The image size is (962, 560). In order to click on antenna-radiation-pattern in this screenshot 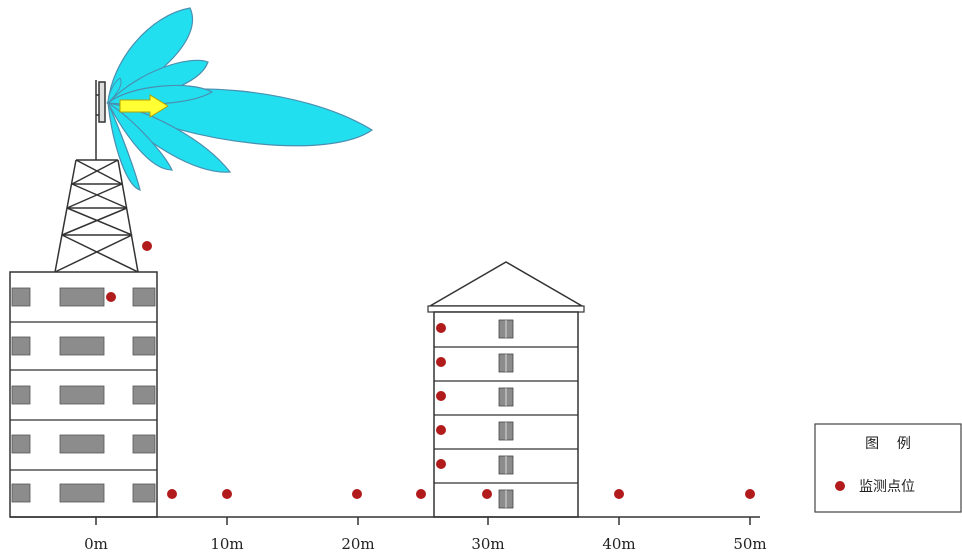, I will do `click(240, 99)`.